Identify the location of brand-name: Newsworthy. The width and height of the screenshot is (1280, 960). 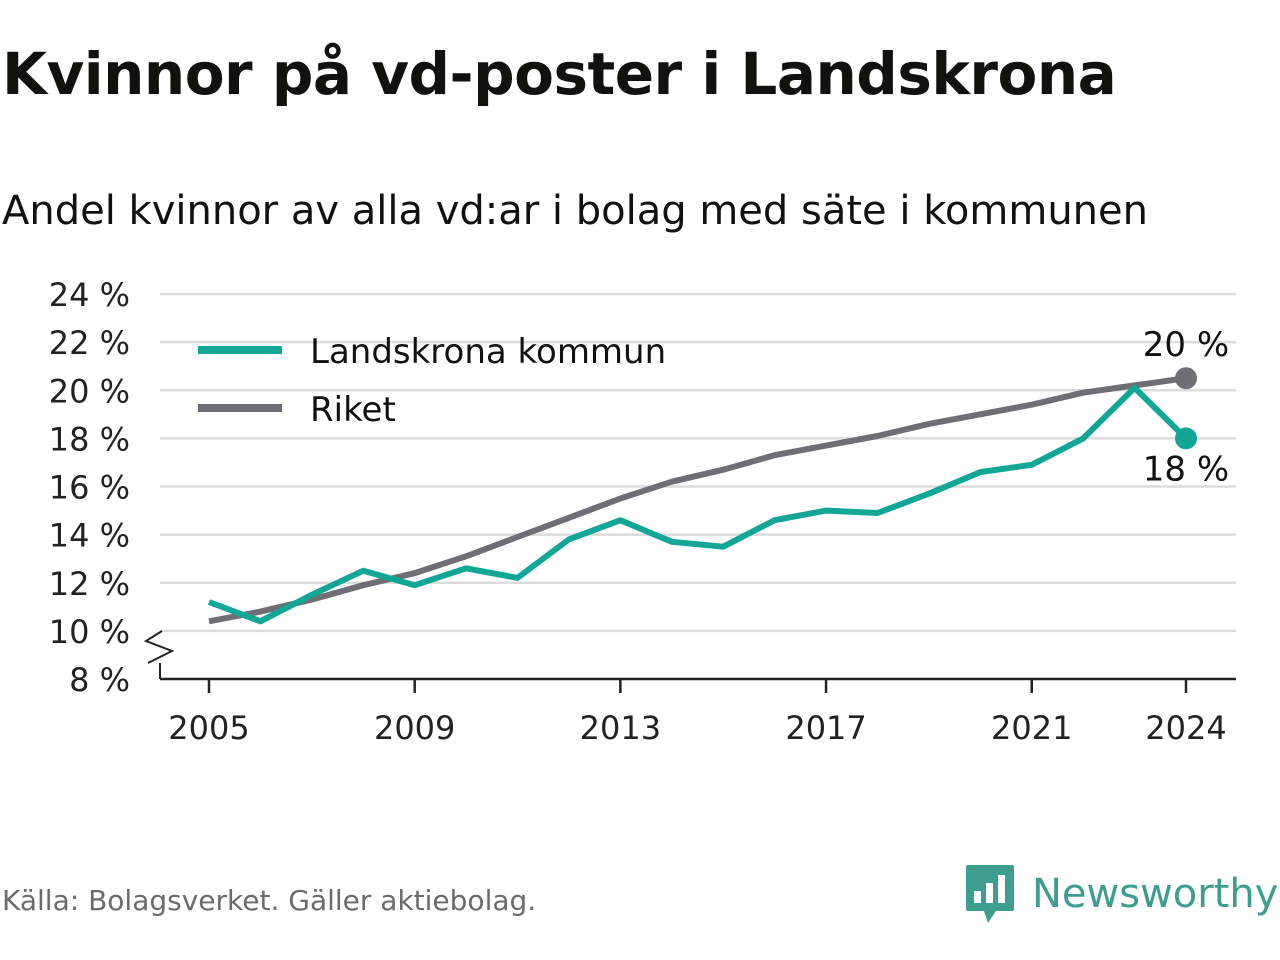
(1155, 894).